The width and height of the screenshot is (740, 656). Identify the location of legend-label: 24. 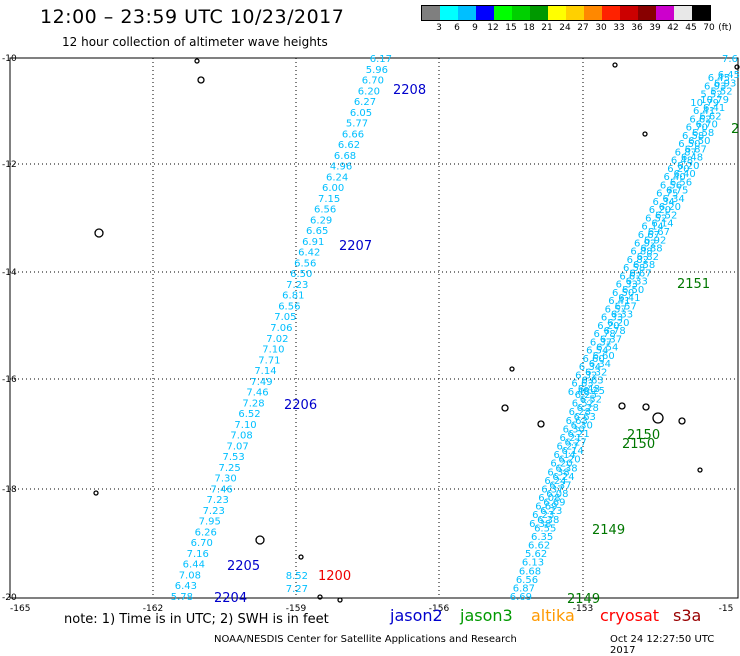
(565, 28).